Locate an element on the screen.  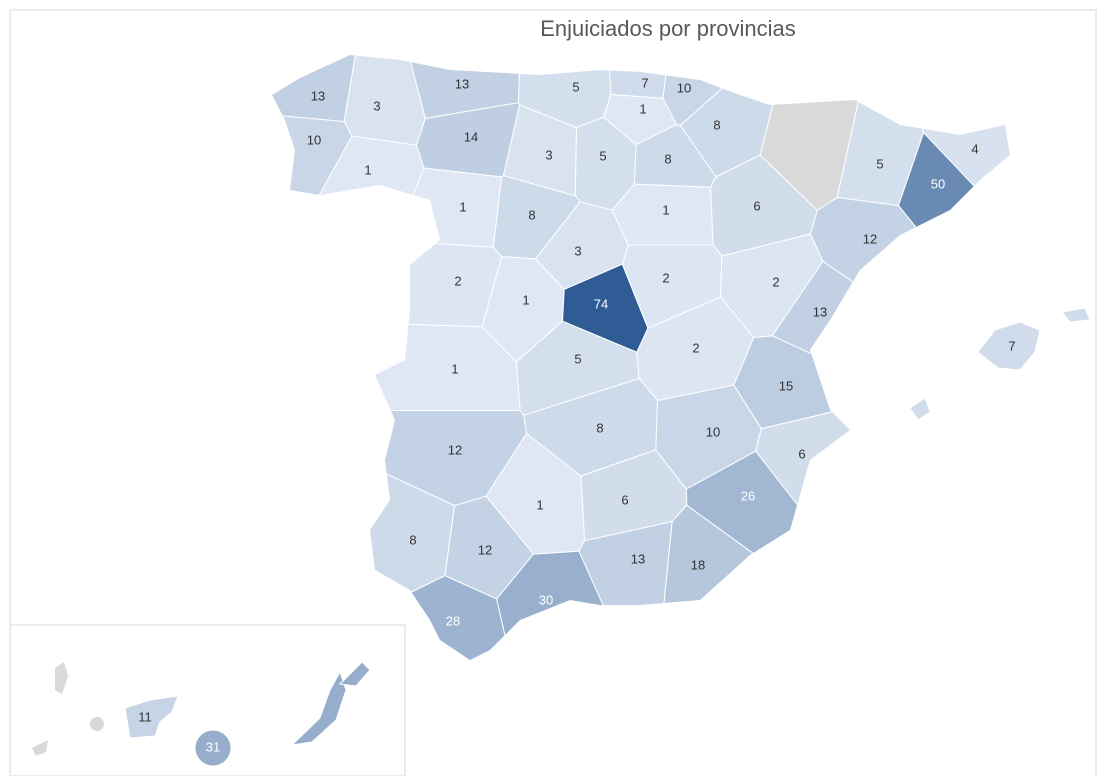
value-label: 15 is located at coordinates (786, 385).